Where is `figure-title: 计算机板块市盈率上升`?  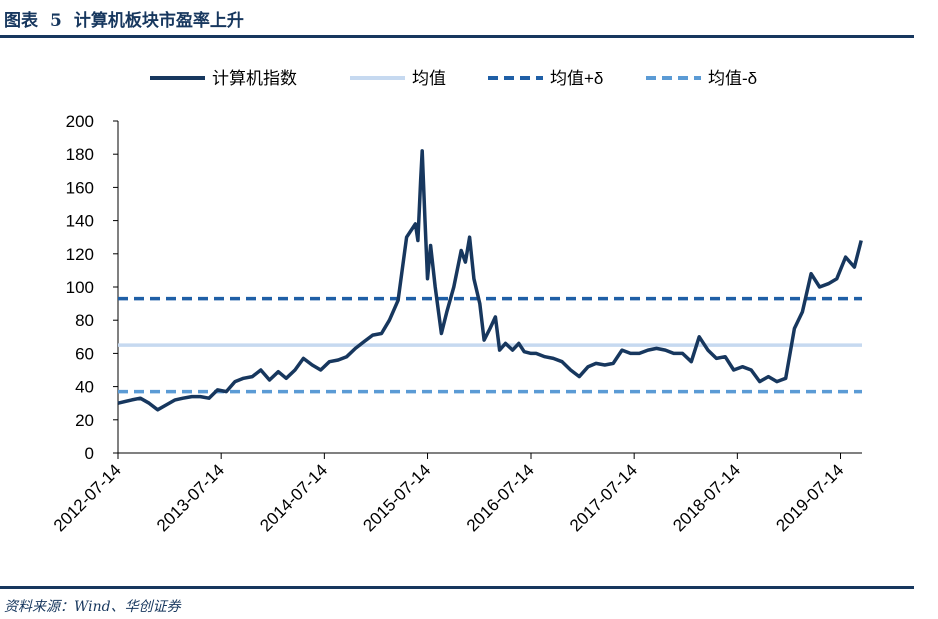 figure-title: 计算机板块市盈率上升 is located at coordinates (158, 21).